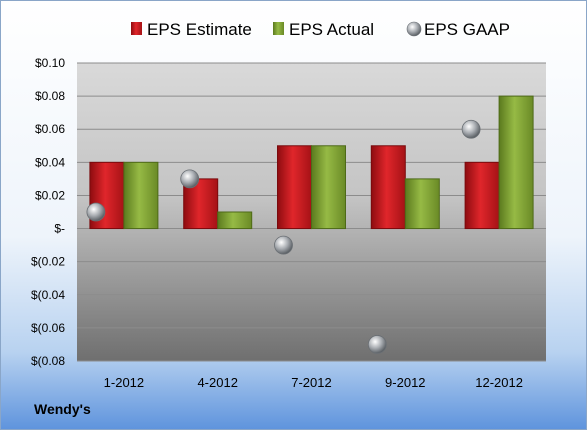 The height and width of the screenshot is (431, 587). I want to click on legend-label: EPS Estimate, so click(199, 29).